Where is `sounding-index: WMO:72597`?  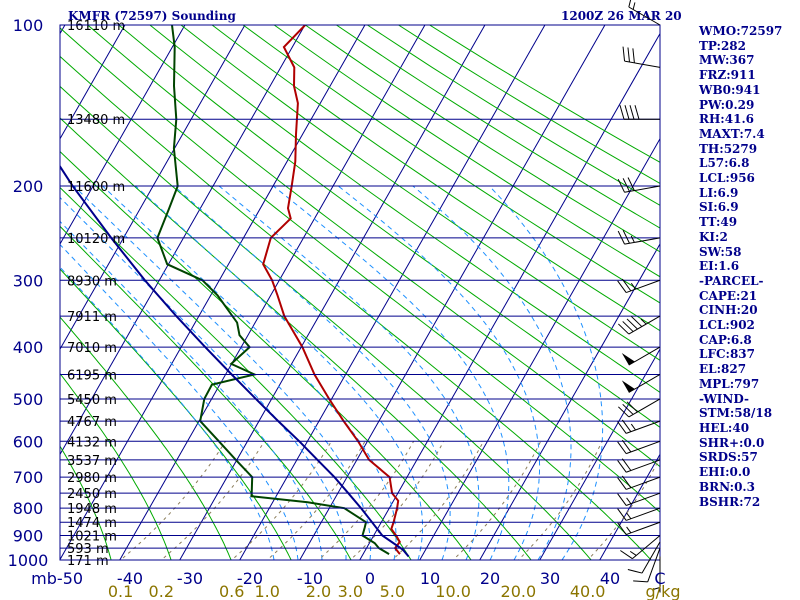 sounding-index: WMO:72597 is located at coordinates (741, 31).